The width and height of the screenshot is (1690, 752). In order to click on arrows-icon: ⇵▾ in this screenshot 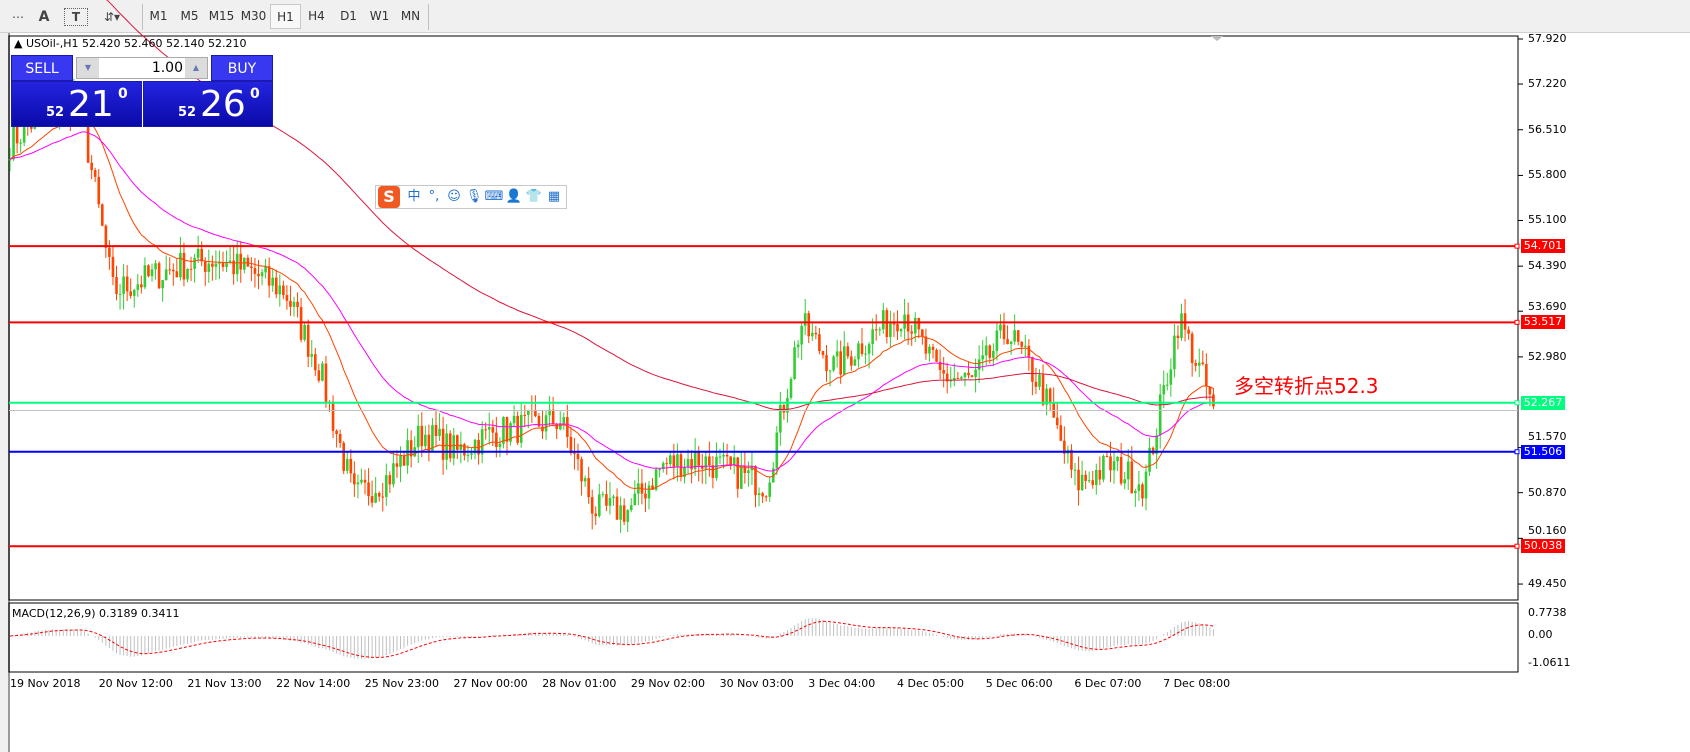, I will do `click(112, 17)`.